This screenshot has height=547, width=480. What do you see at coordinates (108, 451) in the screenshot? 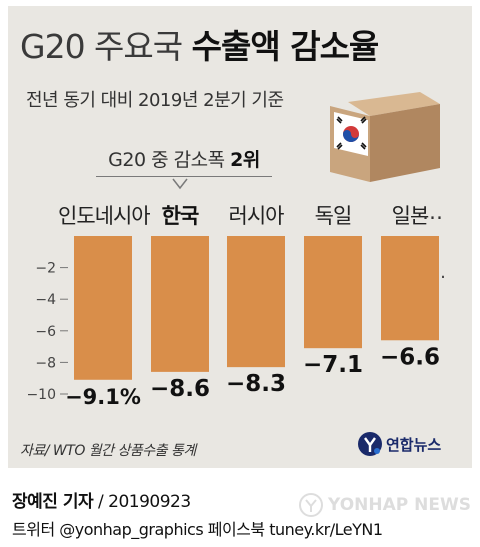
I see `source-note: 자료/ WTO 월간 상품수출 통계` at bounding box center [108, 451].